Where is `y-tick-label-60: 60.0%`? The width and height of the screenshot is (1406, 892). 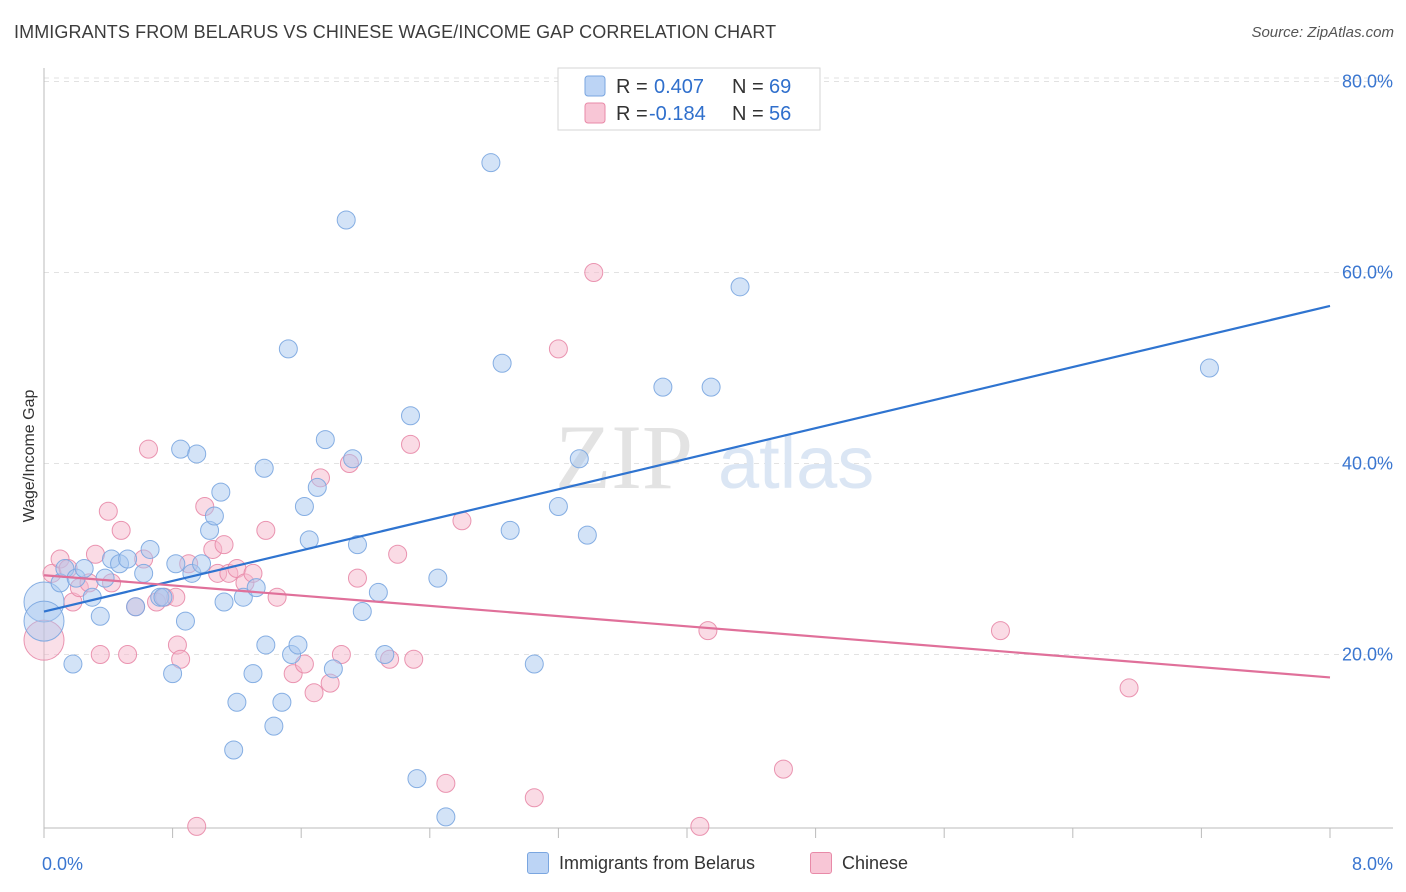 y-tick-label-60: 60.0% is located at coordinates (1367, 273).